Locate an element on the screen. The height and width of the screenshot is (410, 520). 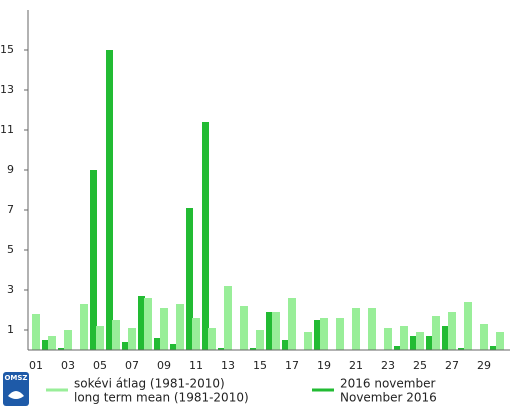
y-tick-label: 5 is located at coordinates (10, 249).